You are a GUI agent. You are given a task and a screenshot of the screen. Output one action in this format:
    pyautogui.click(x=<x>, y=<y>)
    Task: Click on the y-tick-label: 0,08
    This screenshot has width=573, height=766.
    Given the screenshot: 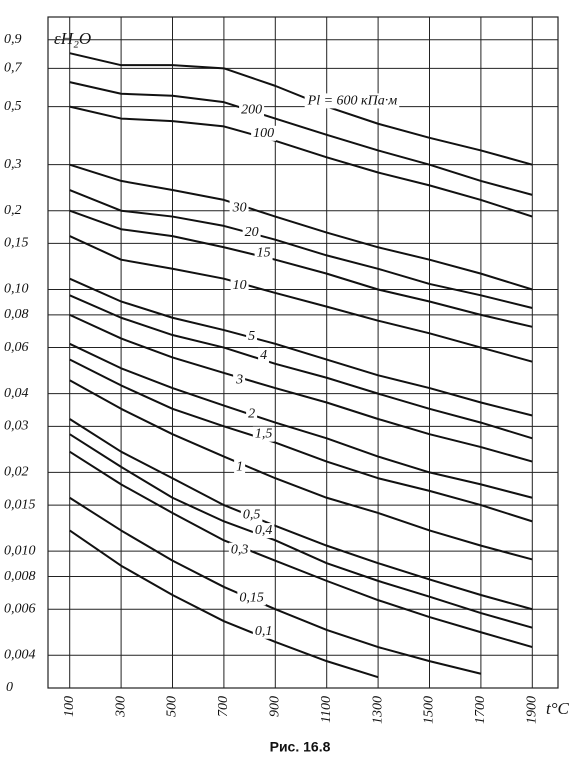 What is the action you would take?
    pyautogui.click(x=16, y=314)
    